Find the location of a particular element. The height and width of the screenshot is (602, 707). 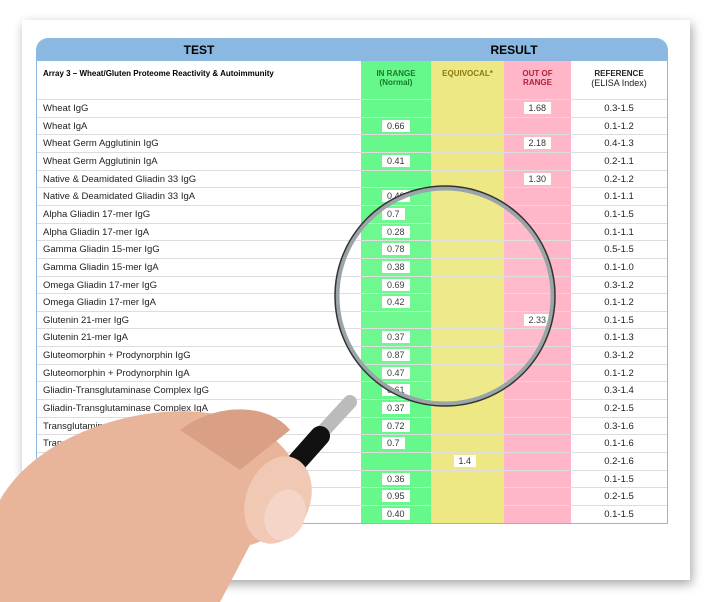

out-of-range-label: OUT OF RANGE is located at coordinates (537, 78).